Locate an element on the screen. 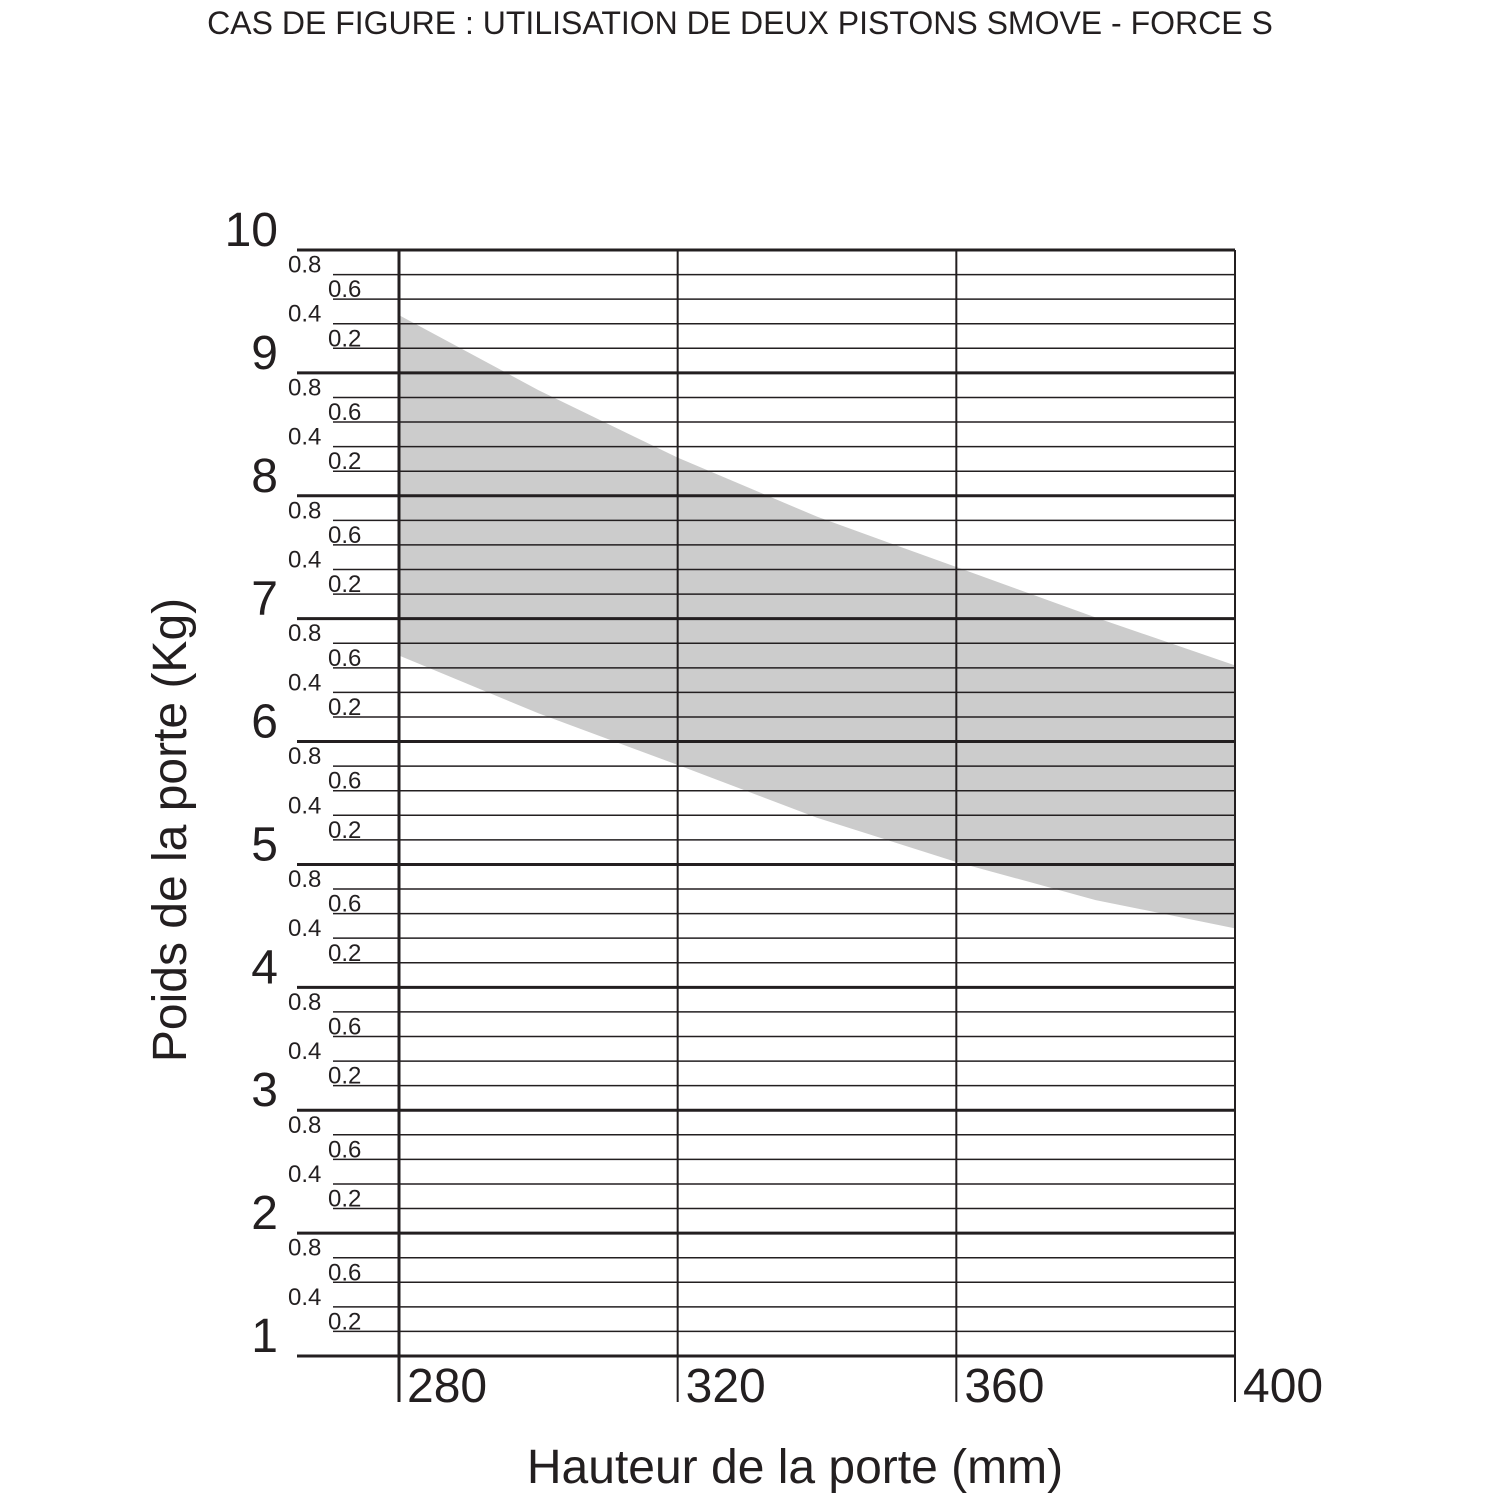 The height and width of the screenshot is (1500, 1500). y-tick-label: 1 is located at coordinates (264, 1336).